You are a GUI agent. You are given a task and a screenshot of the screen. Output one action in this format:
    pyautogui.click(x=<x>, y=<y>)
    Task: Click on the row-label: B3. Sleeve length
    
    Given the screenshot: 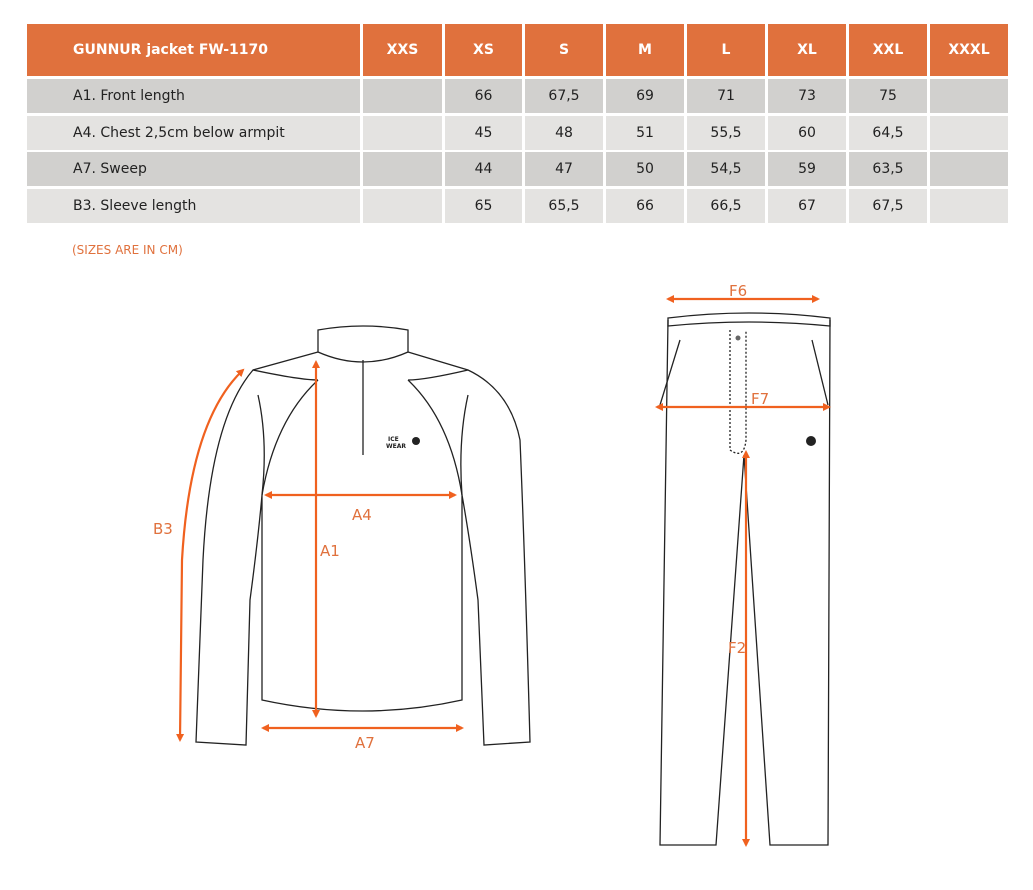 What is the action you would take?
    pyautogui.click(x=193, y=206)
    